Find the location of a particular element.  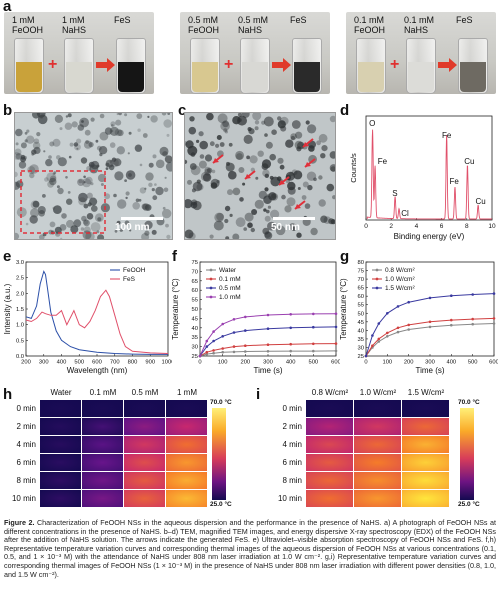

y-tick-label: 75 is located at coordinates (361, 272).